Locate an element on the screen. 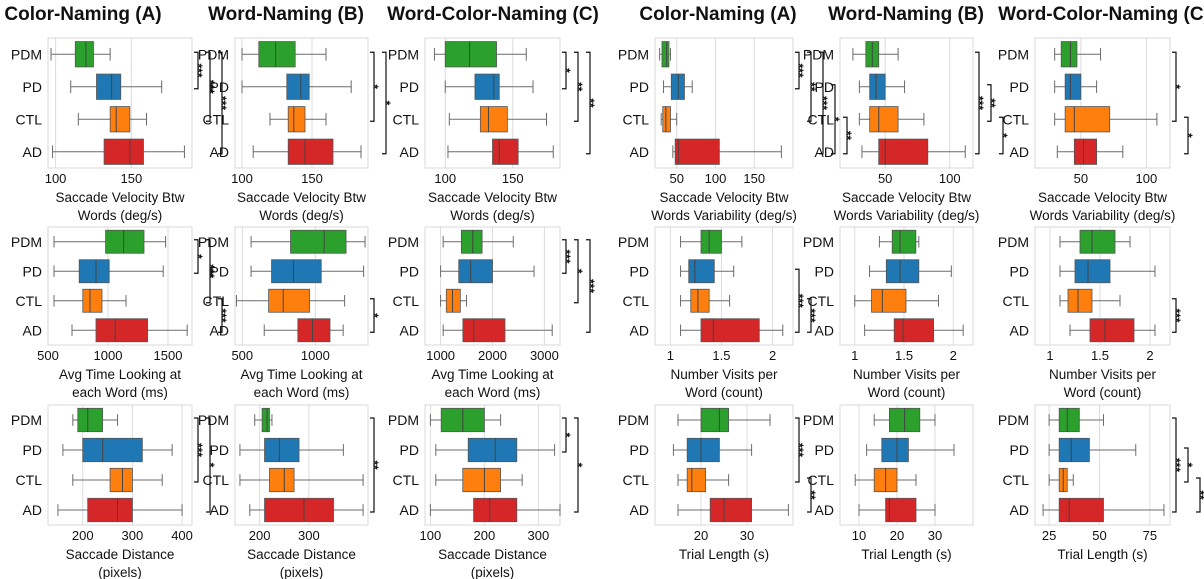 The height and width of the screenshot is (579, 1204). x-axis-label: each Word (ms) is located at coordinates (120, 392).